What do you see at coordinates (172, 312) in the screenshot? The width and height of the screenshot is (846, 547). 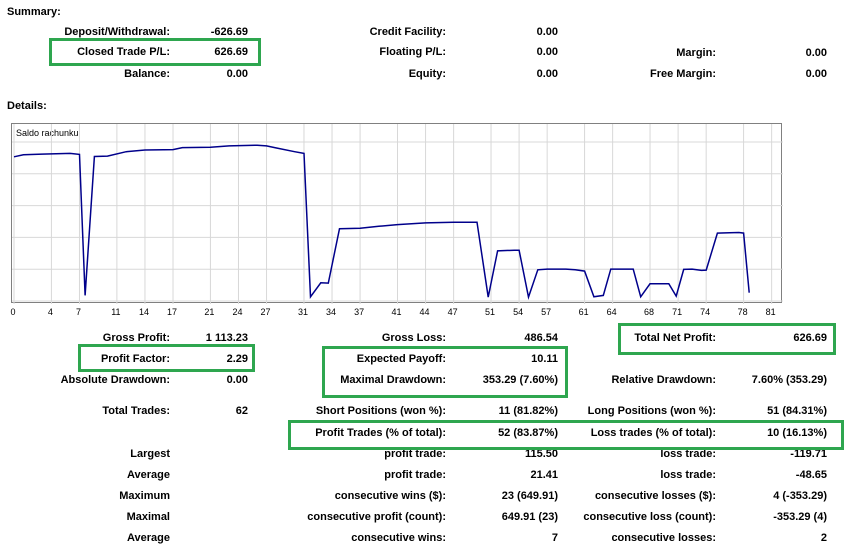 I see `chart-x-tick-label: 17` at bounding box center [172, 312].